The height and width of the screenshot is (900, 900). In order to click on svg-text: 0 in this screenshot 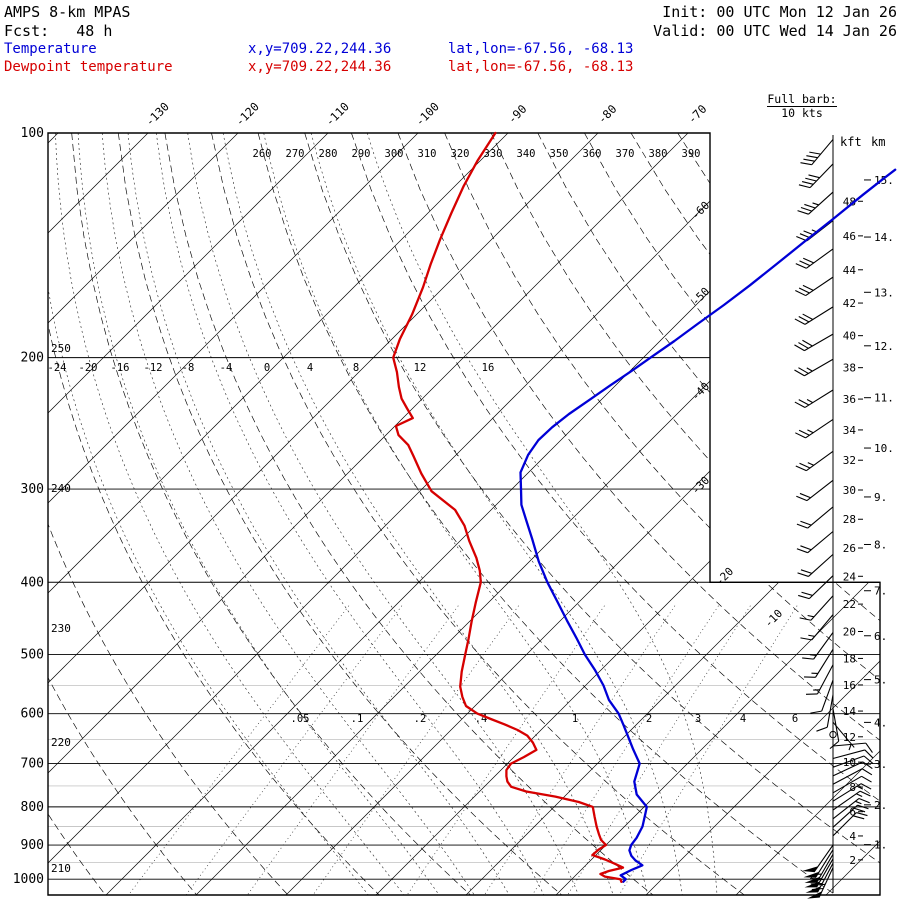, I will do `click(267, 368)`.